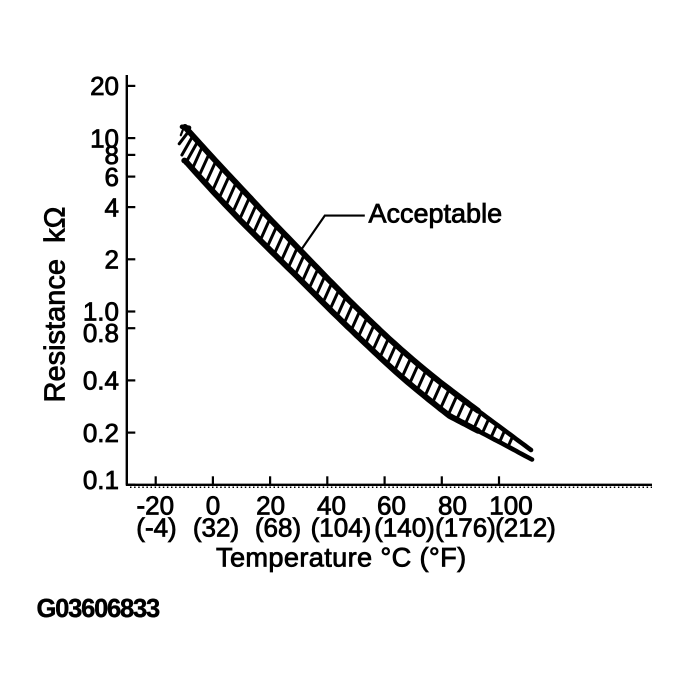 This screenshot has height=692, width=687. Describe the element at coordinates (452, 506) in the screenshot. I see `svg-text: 80` at that location.